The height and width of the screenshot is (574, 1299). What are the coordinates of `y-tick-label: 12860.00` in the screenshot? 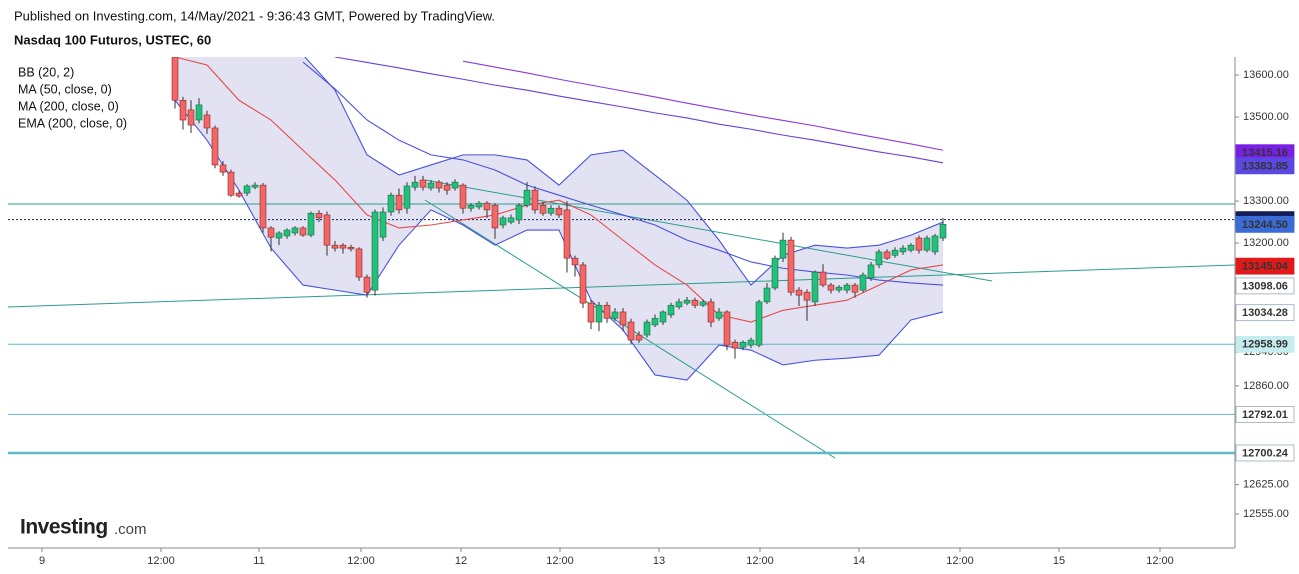 It's located at (1266, 386).